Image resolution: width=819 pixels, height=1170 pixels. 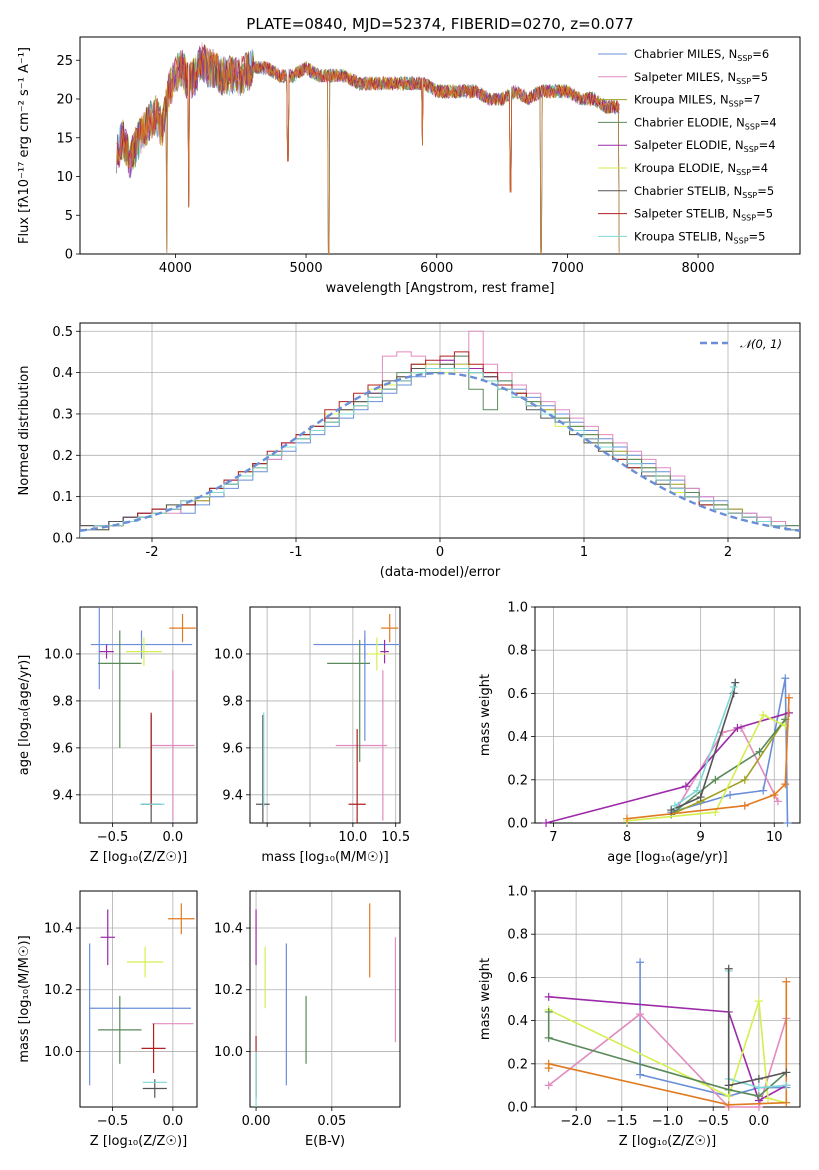 What do you see at coordinates (58, 929) in the screenshot?
I see `y-tick-label: 10.4` at bounding box center [58, 929].